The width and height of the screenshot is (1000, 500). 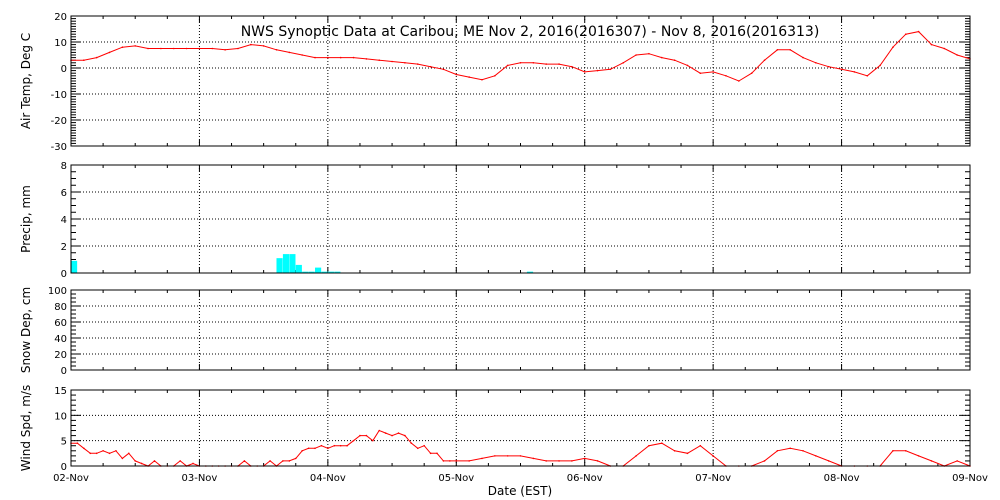 What do you see at coordinates (64, 247) in the screenshot?
I see `y-tick-label: 2` at bounding box center [64, 247].